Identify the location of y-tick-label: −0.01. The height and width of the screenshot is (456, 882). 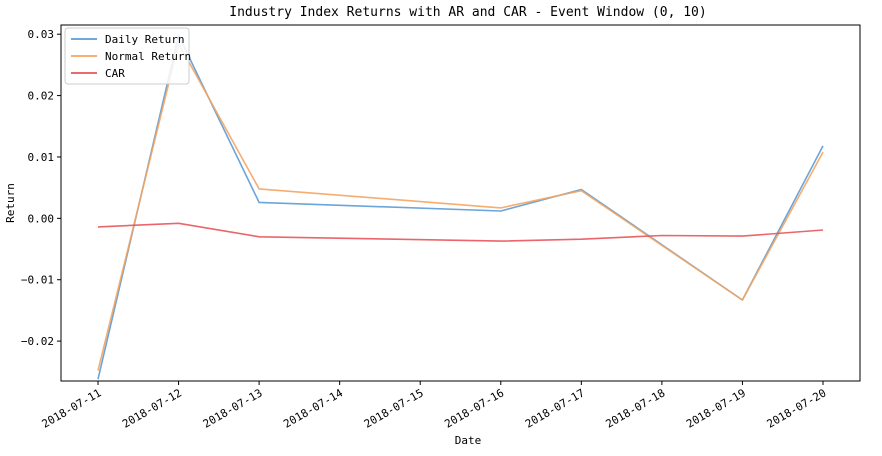
(37, 280).